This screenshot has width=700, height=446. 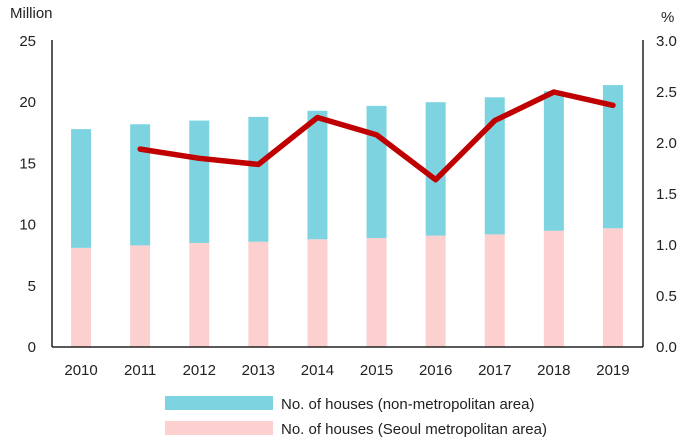 I want to click on x-tick-label: 2012, so click(x=199, y=370).